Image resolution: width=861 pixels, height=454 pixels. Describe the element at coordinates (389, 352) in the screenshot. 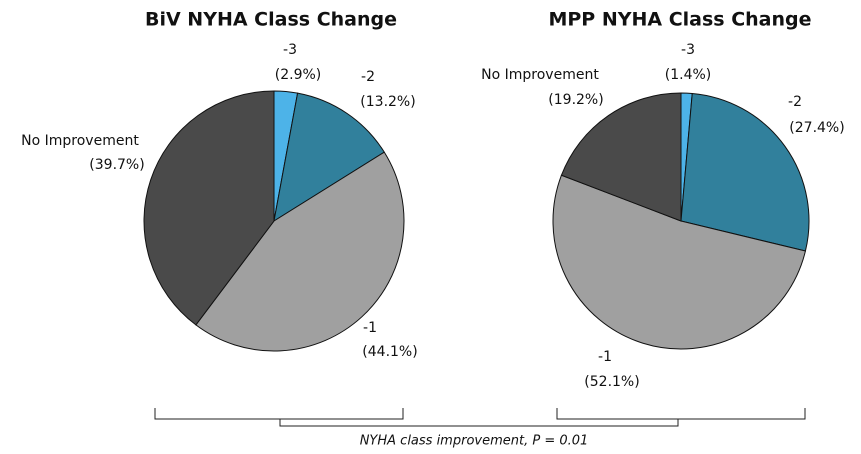

I see `slice-value-label: (44.1%)` at that location.